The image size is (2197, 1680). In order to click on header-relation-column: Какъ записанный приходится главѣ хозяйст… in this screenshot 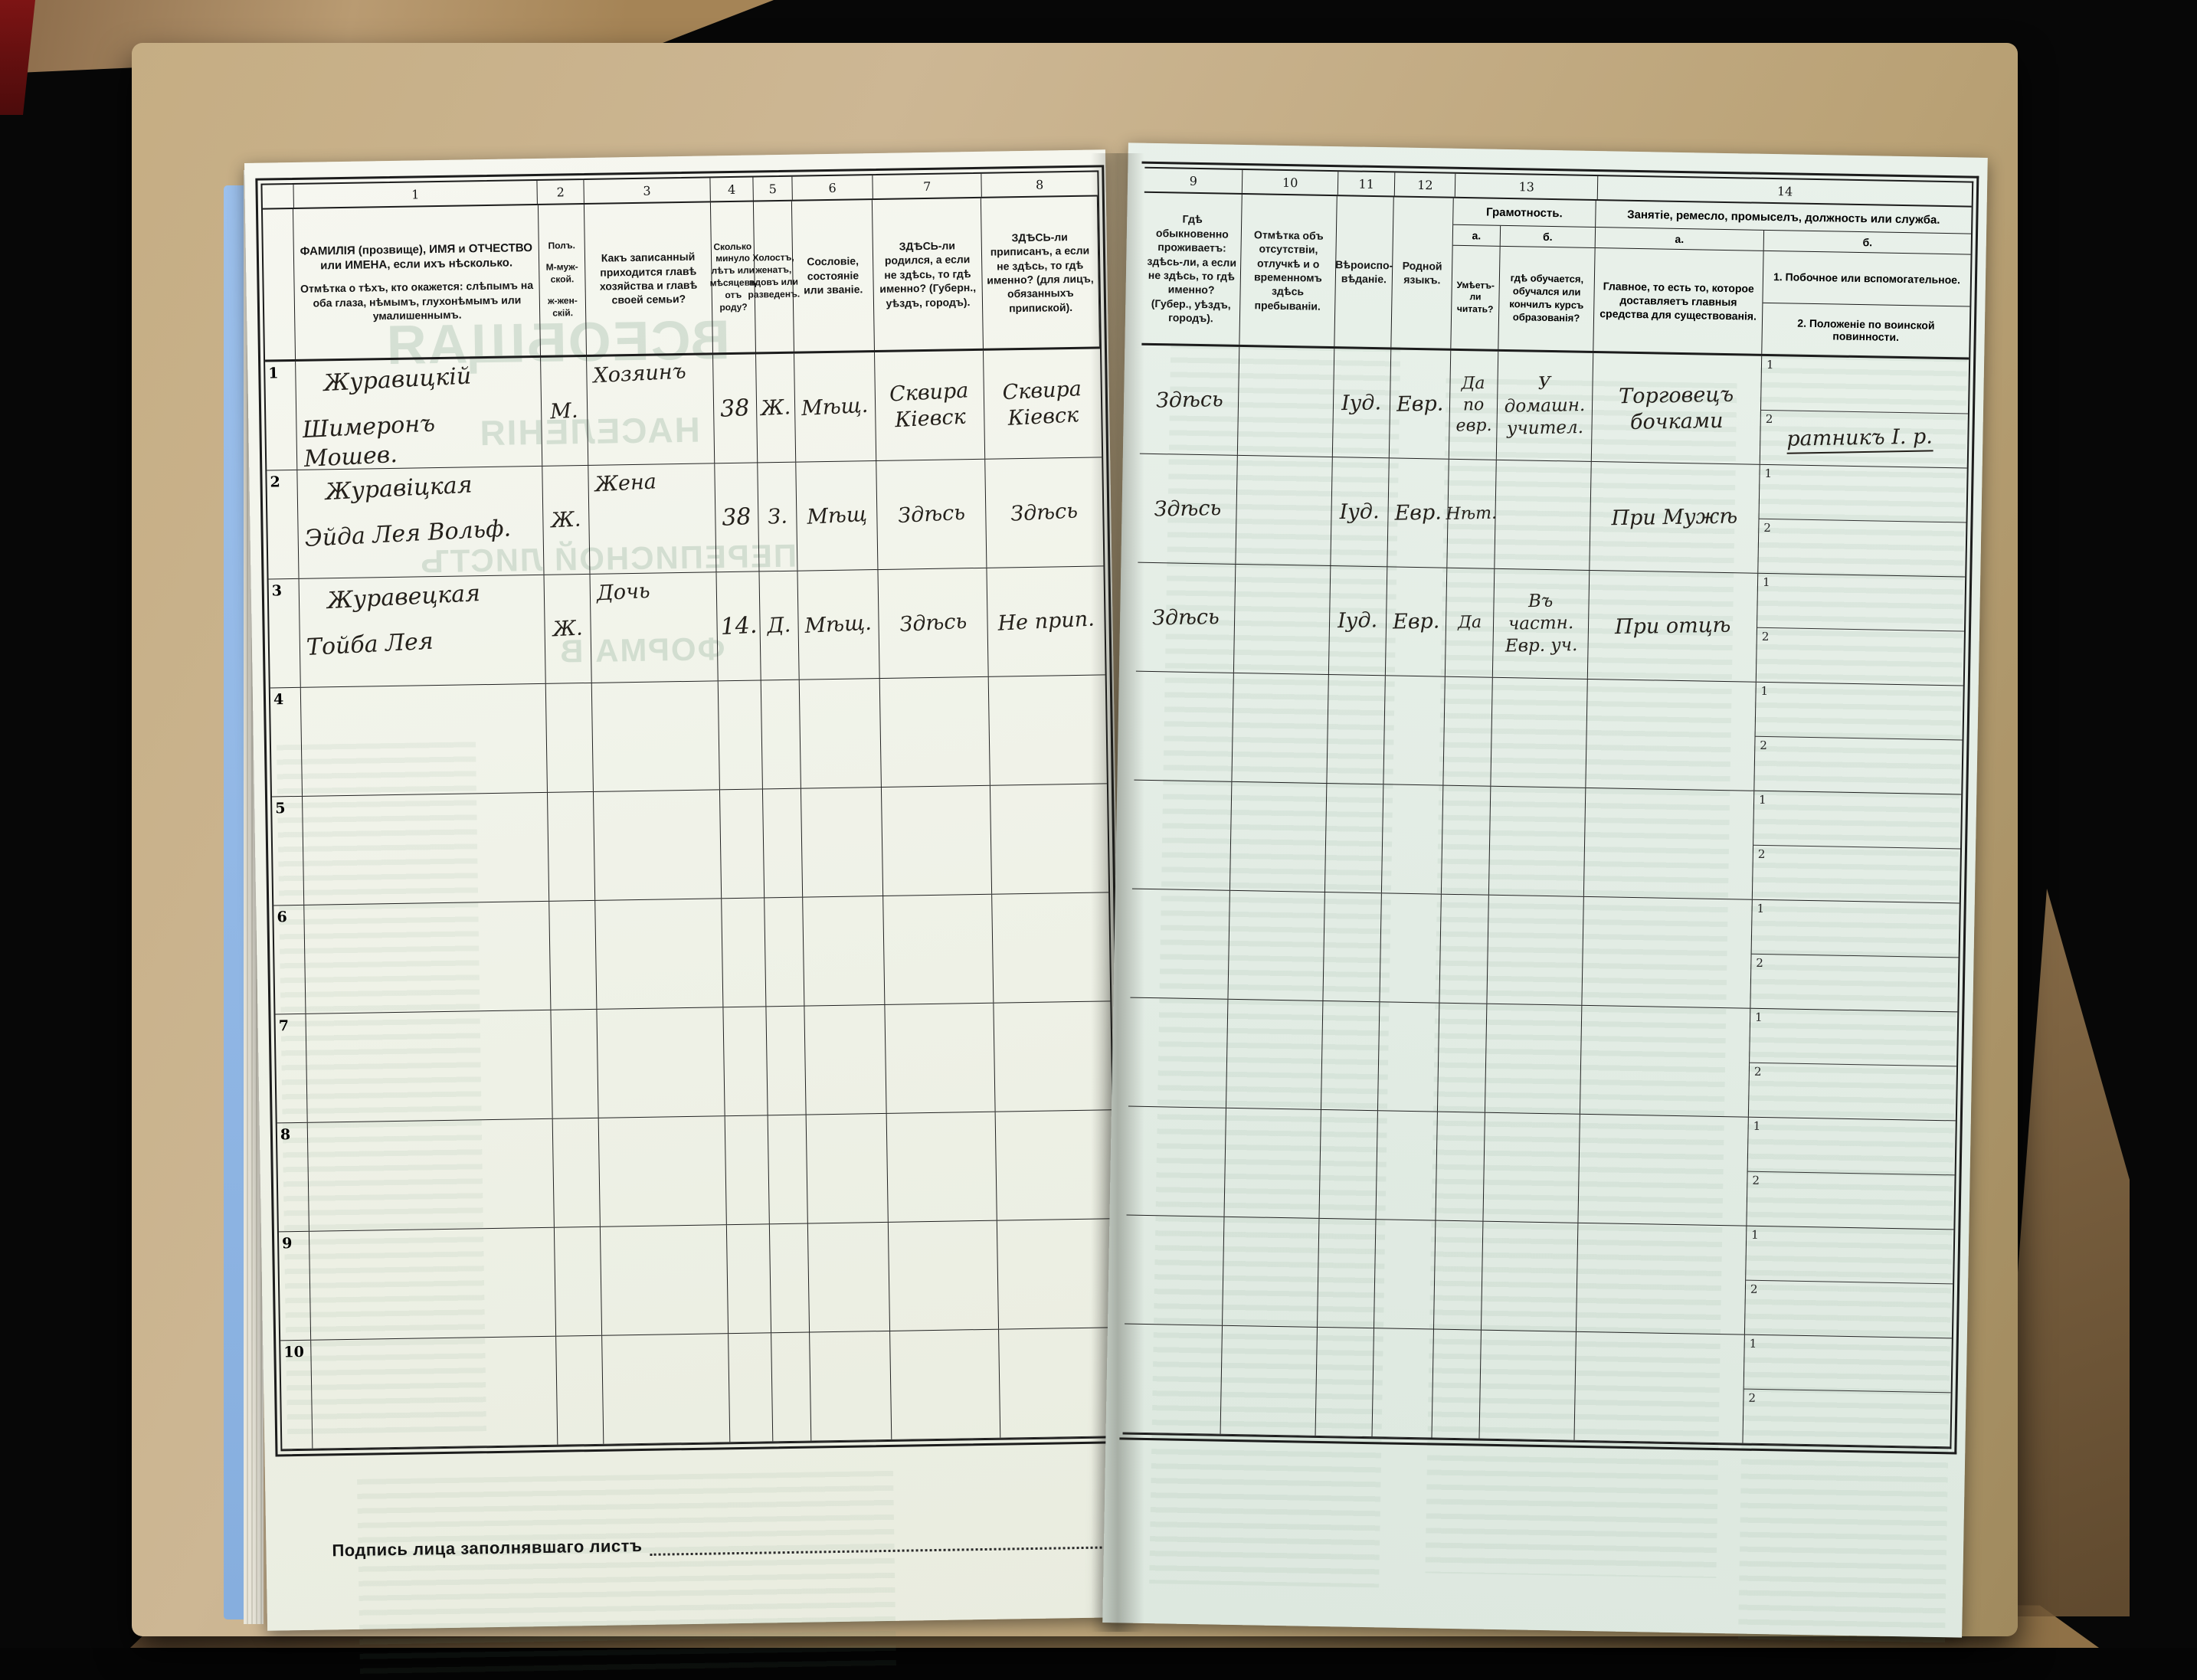, I will do `click(648, 278)`.